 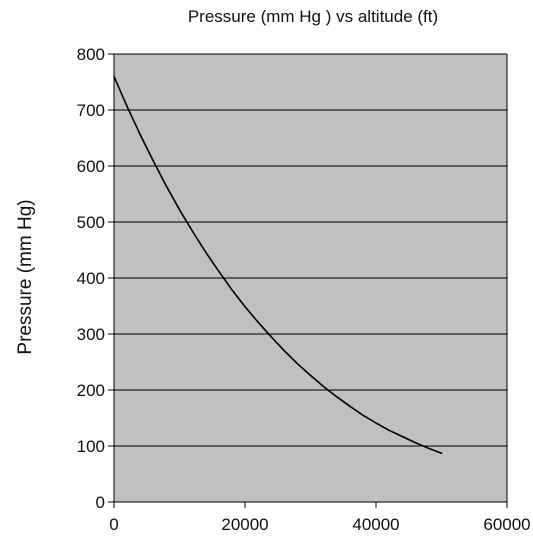 What do you see at coordinates (91, 222) in the screenshot?
I see `y-tick-label-500: 500` at bounding box center [91, 222].